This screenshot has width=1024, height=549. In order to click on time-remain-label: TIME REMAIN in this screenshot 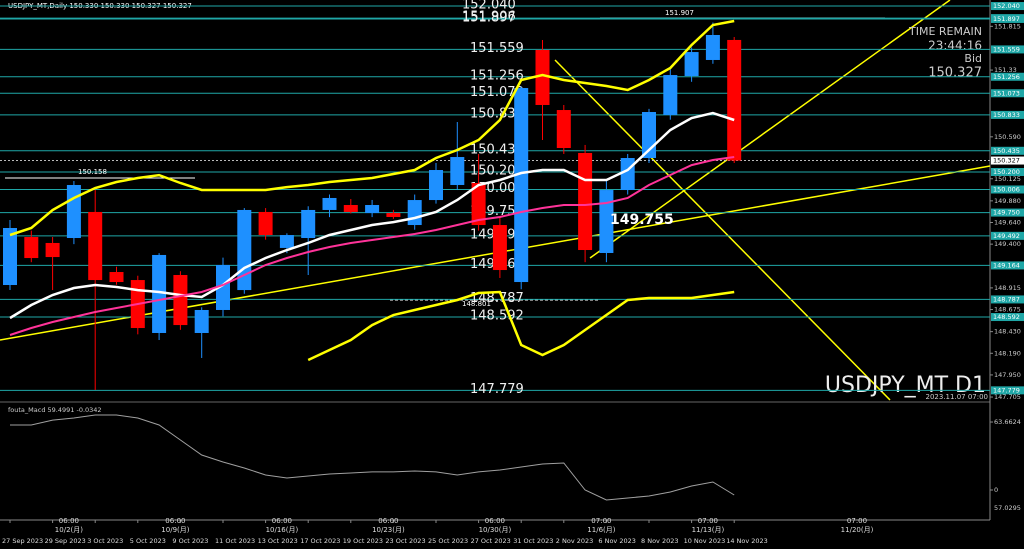, I will do `click(945, 31)`.